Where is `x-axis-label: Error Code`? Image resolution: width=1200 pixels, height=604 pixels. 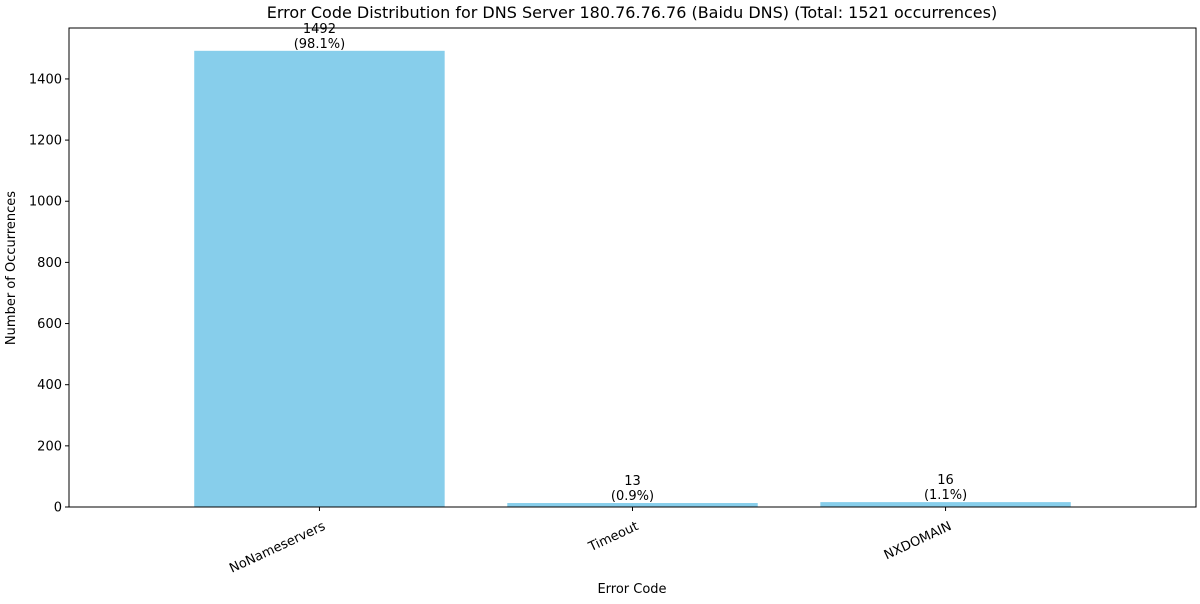 x-axis-label: Error Code is located at coordinates (631, 589).